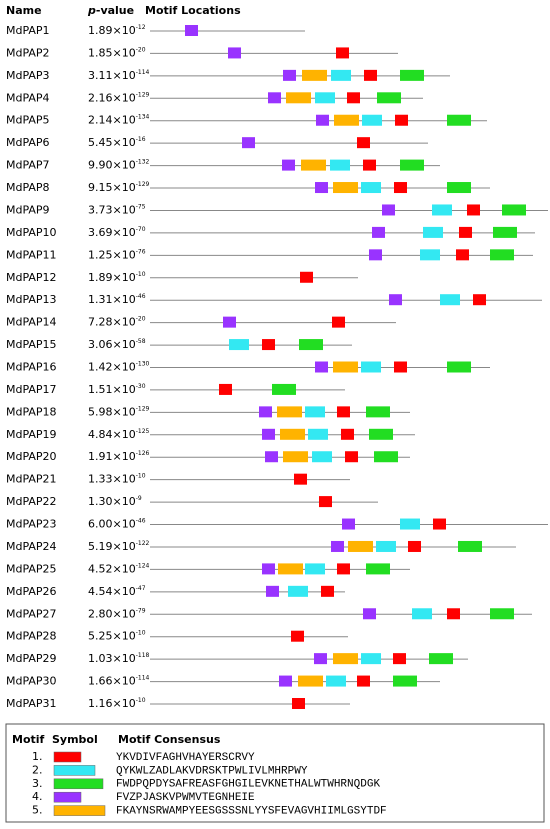 This screenshot has width=550, height=829. I want to click on p-exponent: -122, so click(143, 542).